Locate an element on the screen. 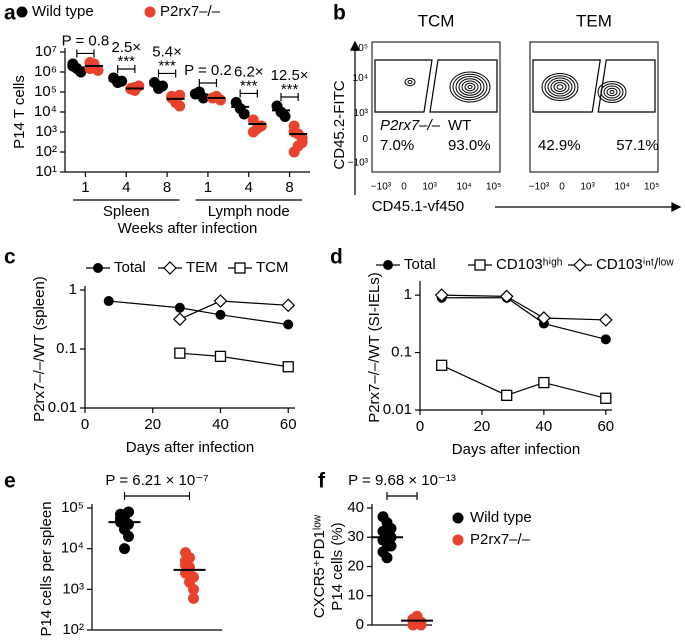  y-tick-label: 10² is located at coordinates (46, 151).